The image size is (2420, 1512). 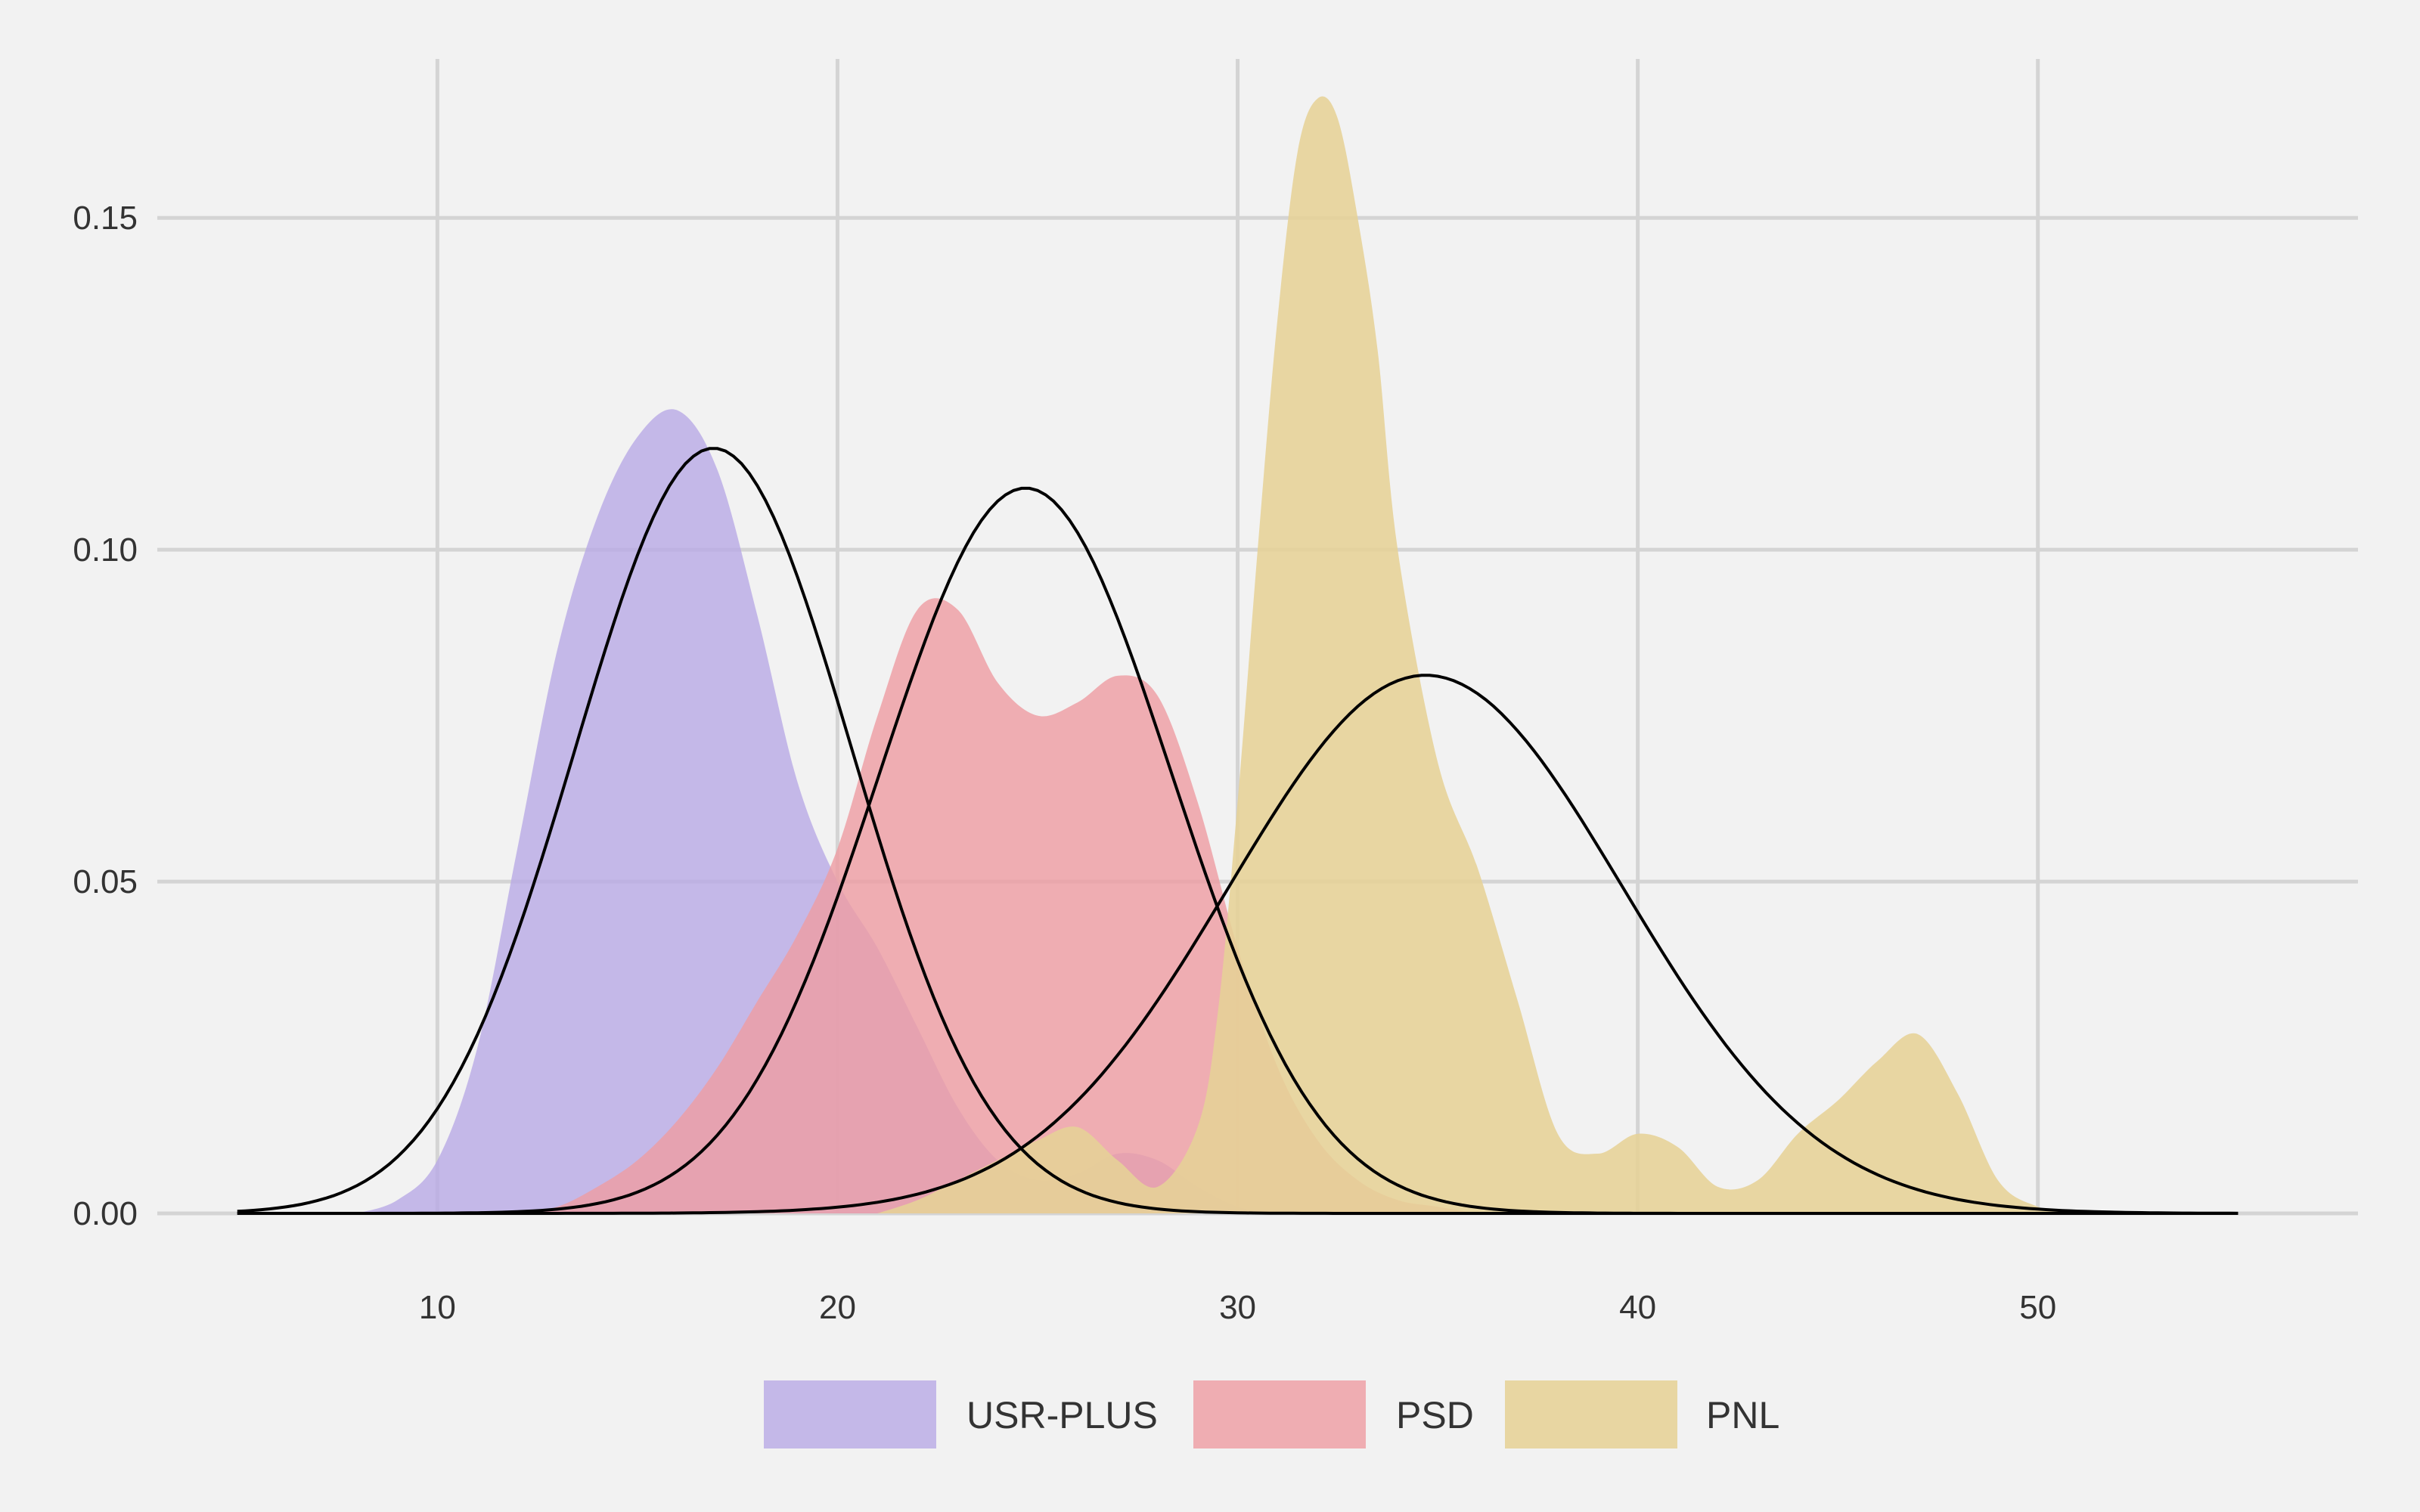 What do you see at coordinates (1435, 1415) in the screenshot?
I see `legend-label: PSD` at bounding box center [1435, 1415].